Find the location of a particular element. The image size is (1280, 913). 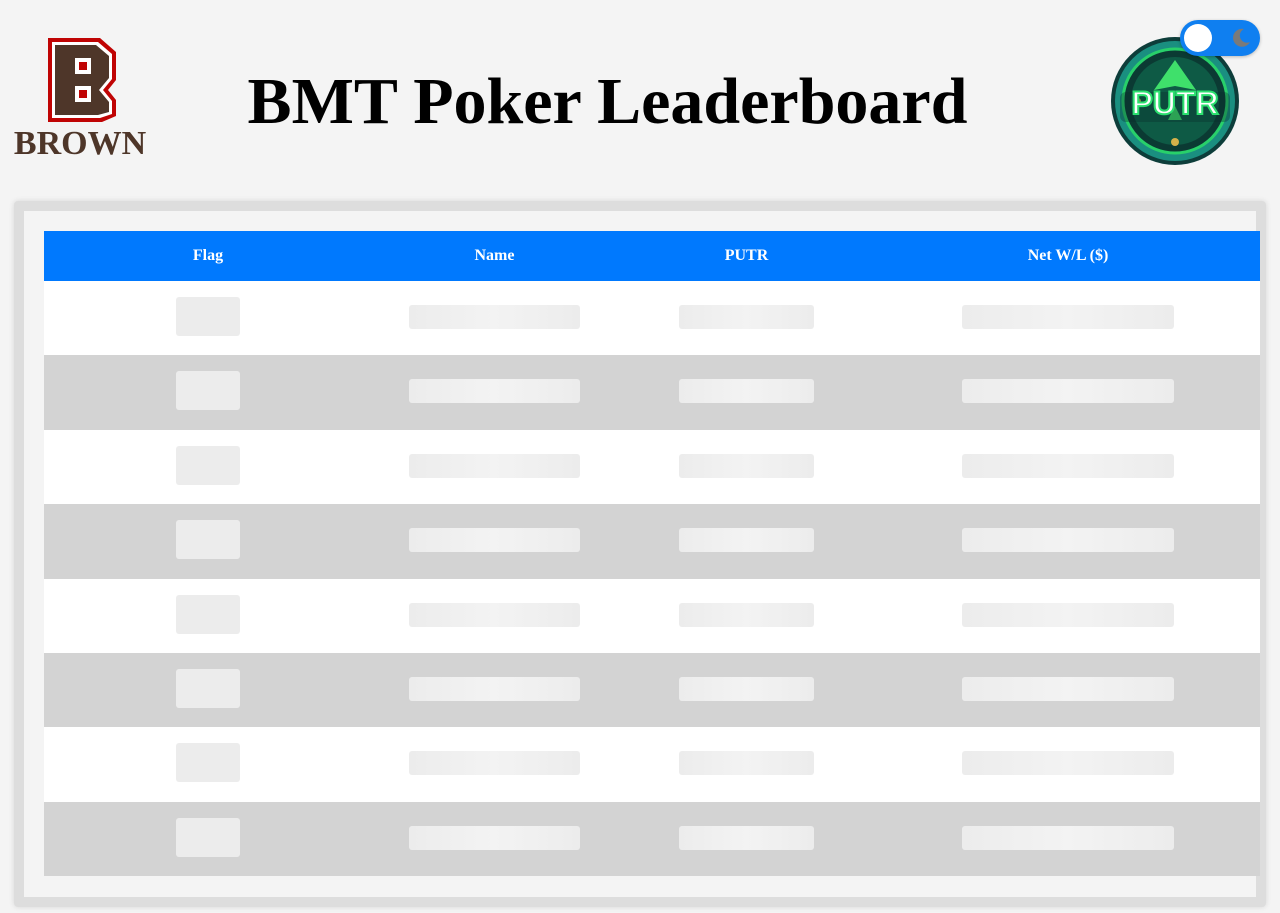

column-header-putr: PUTR is located at coordinates (746, 255).